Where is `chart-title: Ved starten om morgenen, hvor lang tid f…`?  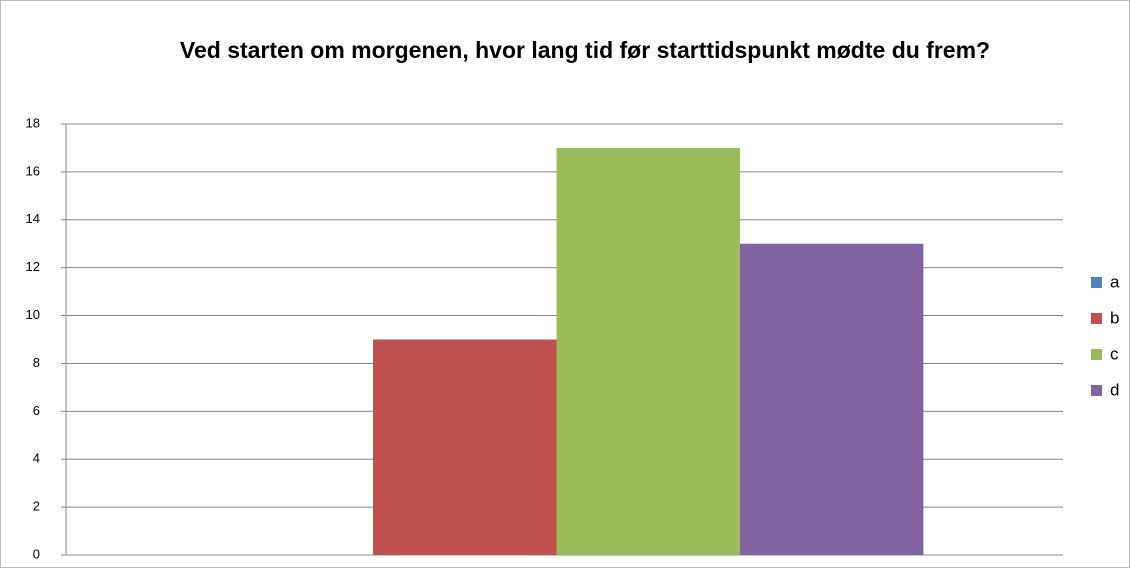 chart-title: Ved starten om morgenen, hvor lang tid f… is located at coordinates (585, 50).